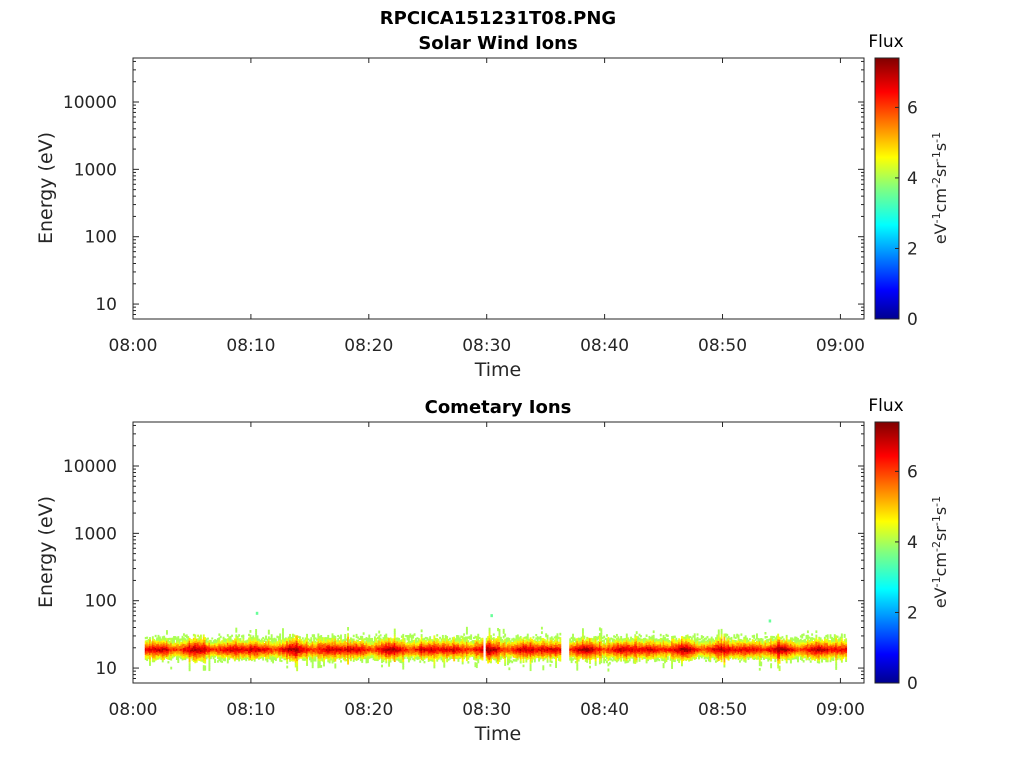  I want to click on x-tick-label: 08:40, so click(604, 346).